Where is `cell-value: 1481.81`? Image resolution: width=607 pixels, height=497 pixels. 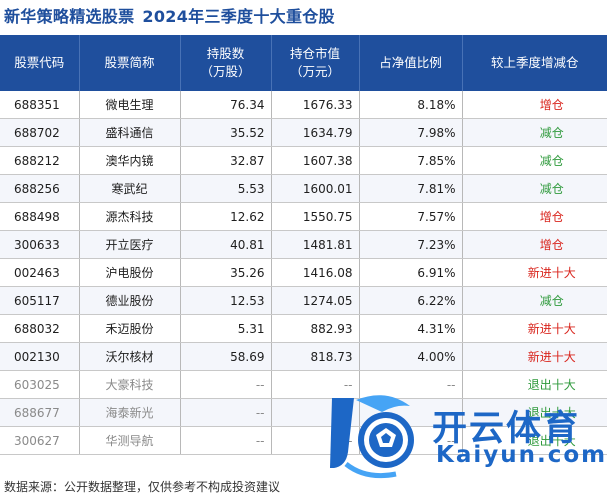 cell-value: 1481.81 is located at coordinates (315, 244).